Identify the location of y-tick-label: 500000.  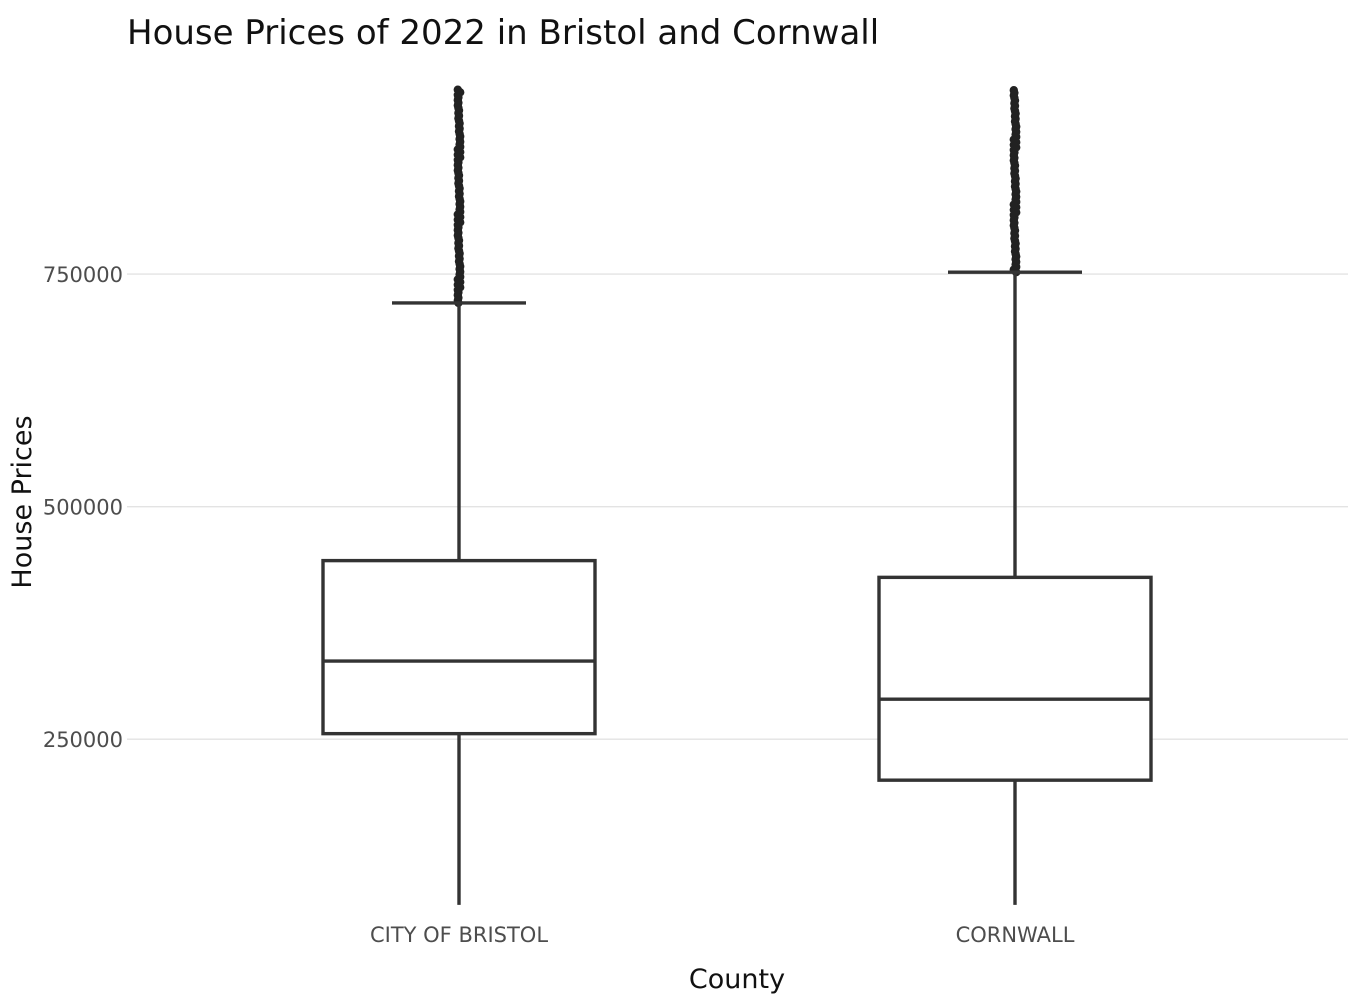
(83, 508).